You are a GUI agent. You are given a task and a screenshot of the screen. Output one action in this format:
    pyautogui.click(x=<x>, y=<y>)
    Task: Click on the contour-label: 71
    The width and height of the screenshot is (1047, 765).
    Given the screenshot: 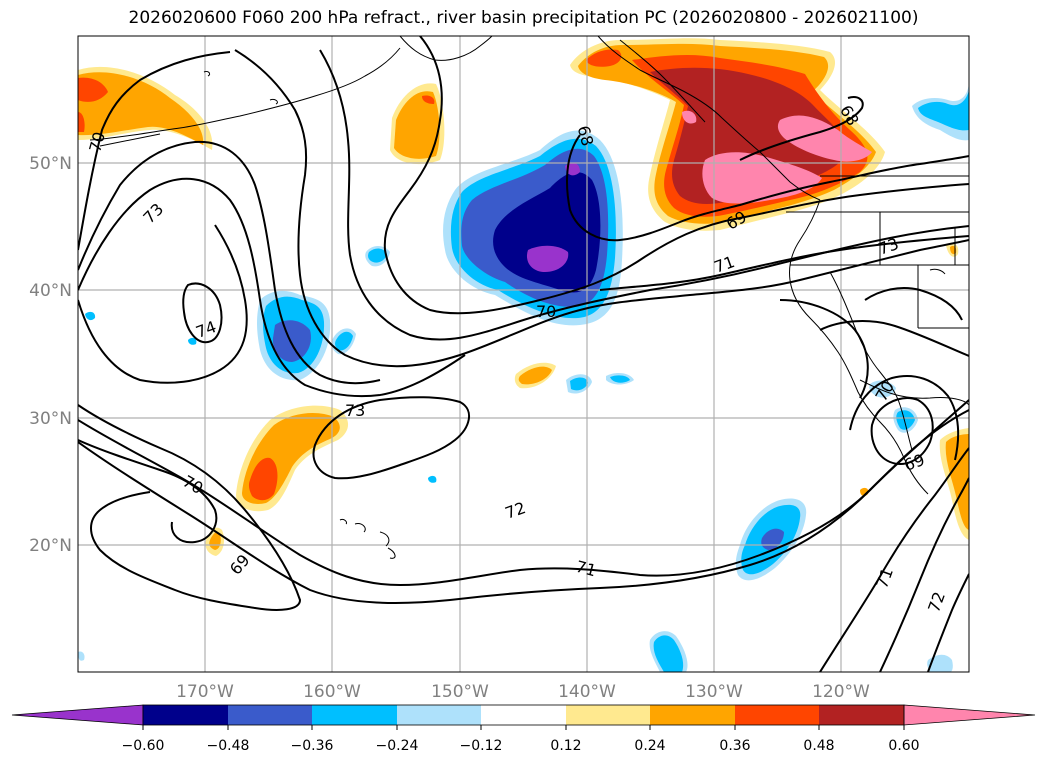 What is the action you would take?
    pyautogui.click(x=586, y=569)
    